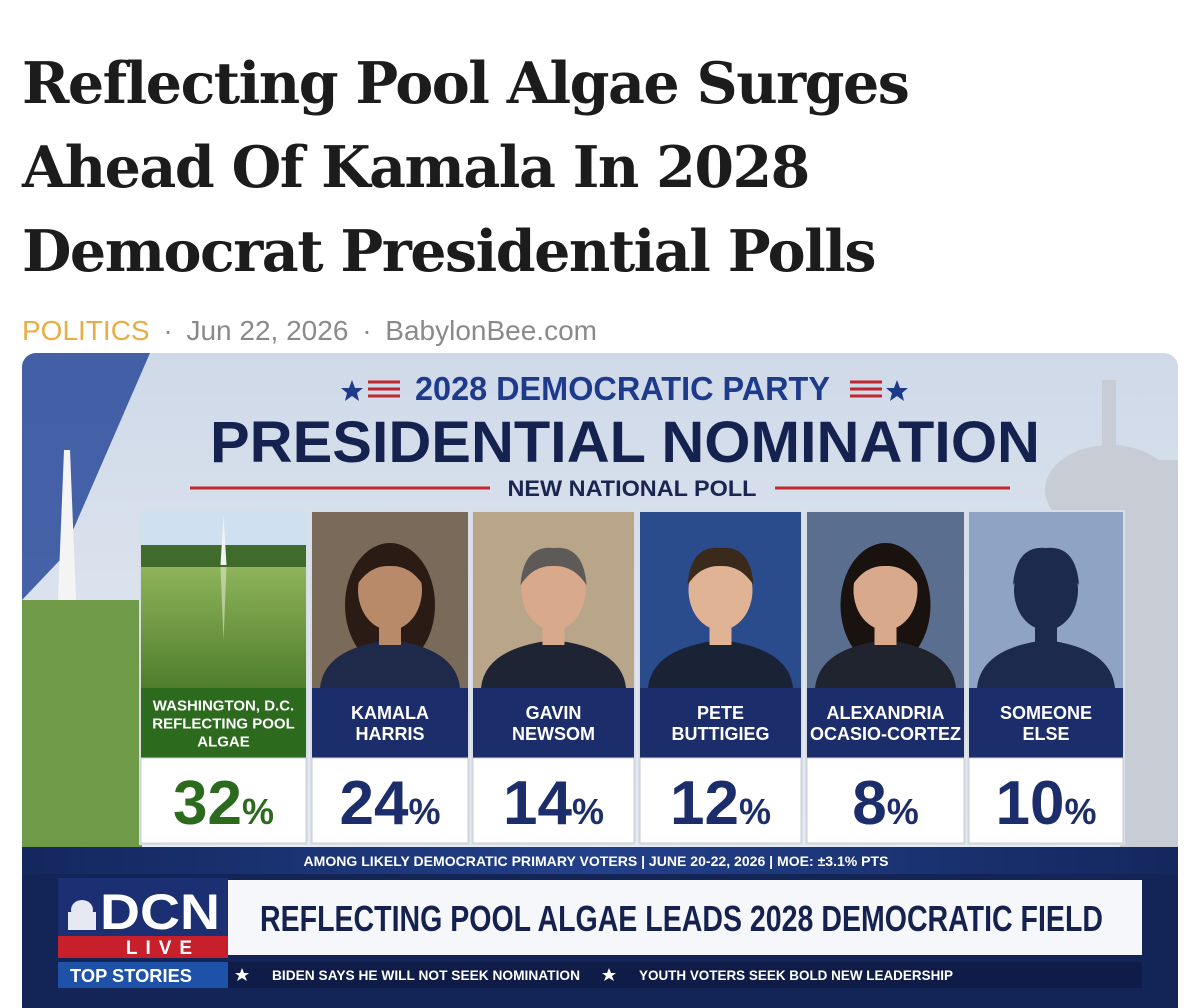 The width and height of the screenshot is (1200, 1008). What do you see at coordinates (389, 734) in the screenshot?
I see `candidate-name: HARRIS` at bounding box center [389, 734].